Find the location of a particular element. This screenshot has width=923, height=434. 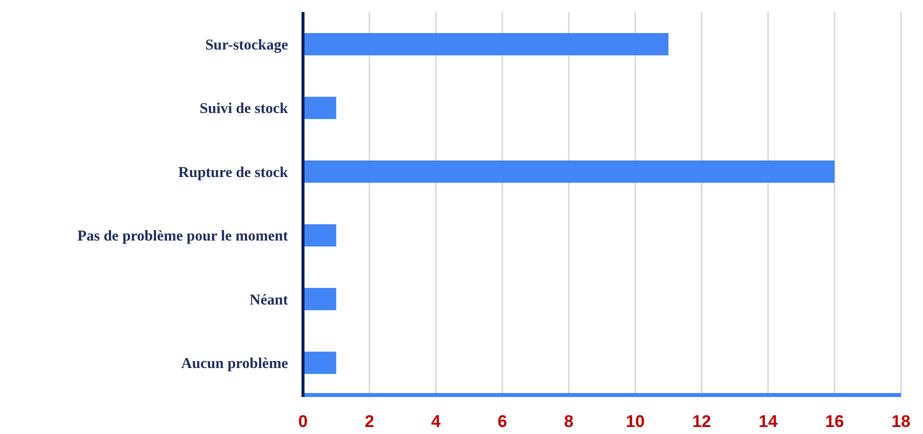

x-tick-label: 0 is located at coordinates (303, 421).